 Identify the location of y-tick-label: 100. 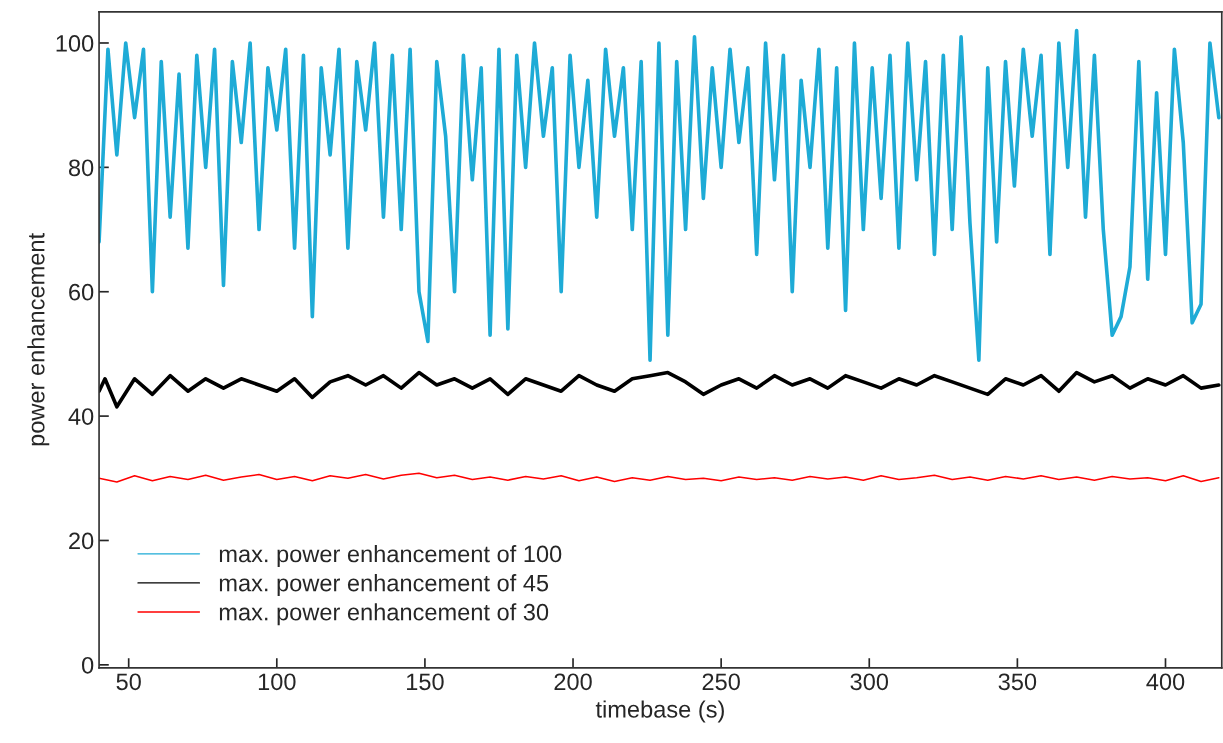
(75, 43).